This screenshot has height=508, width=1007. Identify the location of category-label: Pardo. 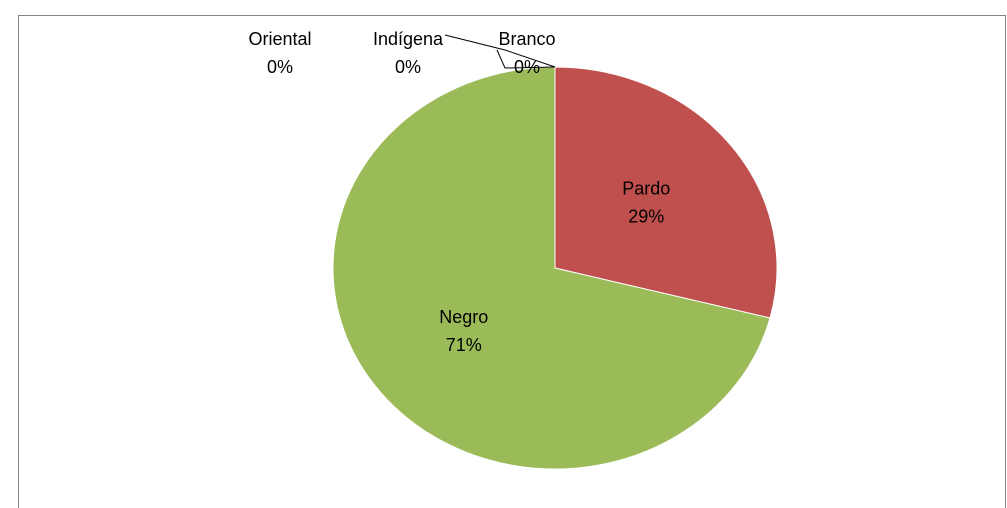
(646, 189).